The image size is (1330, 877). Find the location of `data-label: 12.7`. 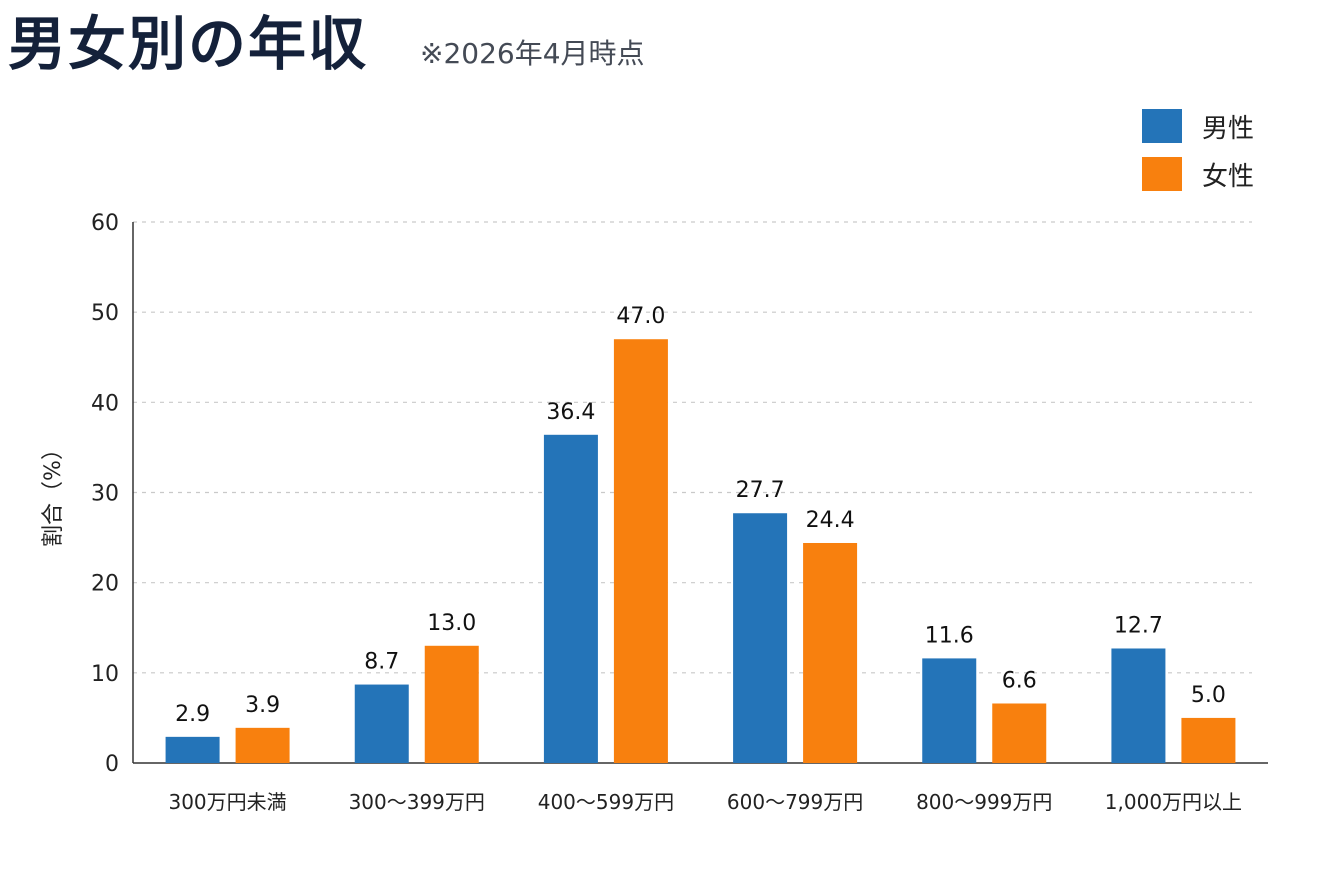

data-label: 12.7 is located at coordinates (1138, 625).